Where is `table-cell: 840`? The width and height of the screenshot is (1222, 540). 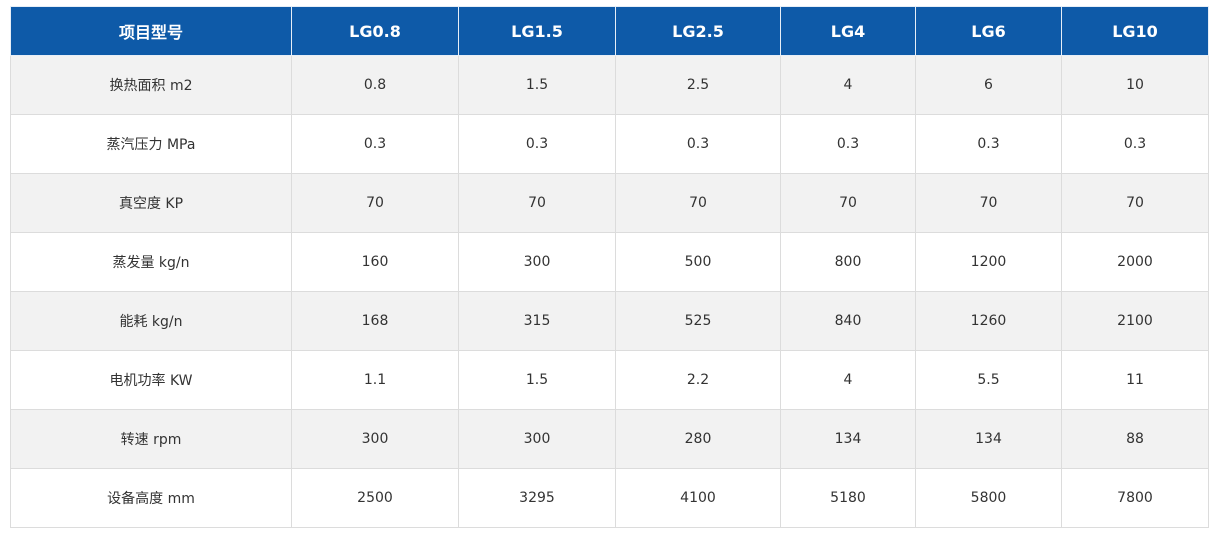 table-cell: 840 is located at coordinates (848, 321).